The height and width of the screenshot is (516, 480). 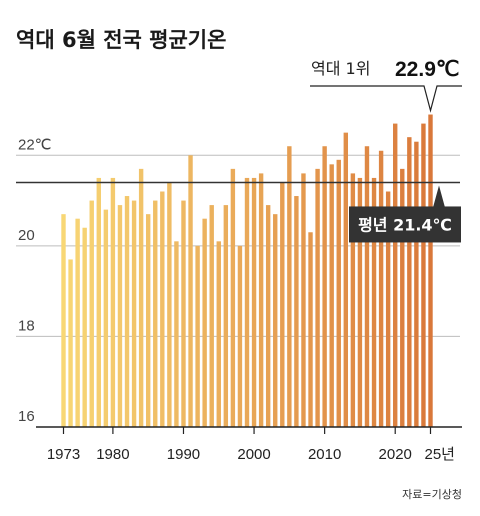 What do you see at coordinates (35, 280) in the screenshot?
I see `y-axis-ticks: 16 18 20 22℃` at bounding box center [35, 280].